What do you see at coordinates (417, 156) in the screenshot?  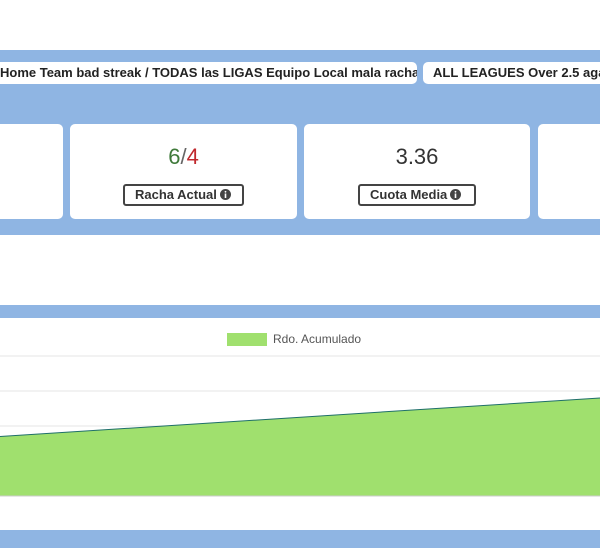 I see `average-odds: 3.36` at bounding box center [417, 156].